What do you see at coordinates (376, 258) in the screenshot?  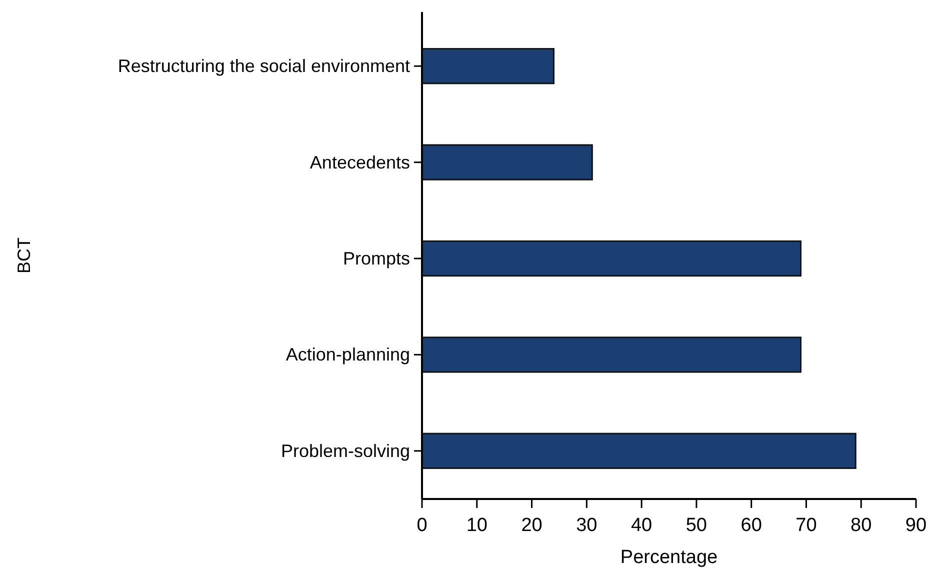 I see `y-tick-label: Prompts` at bounding box center [376, 258].